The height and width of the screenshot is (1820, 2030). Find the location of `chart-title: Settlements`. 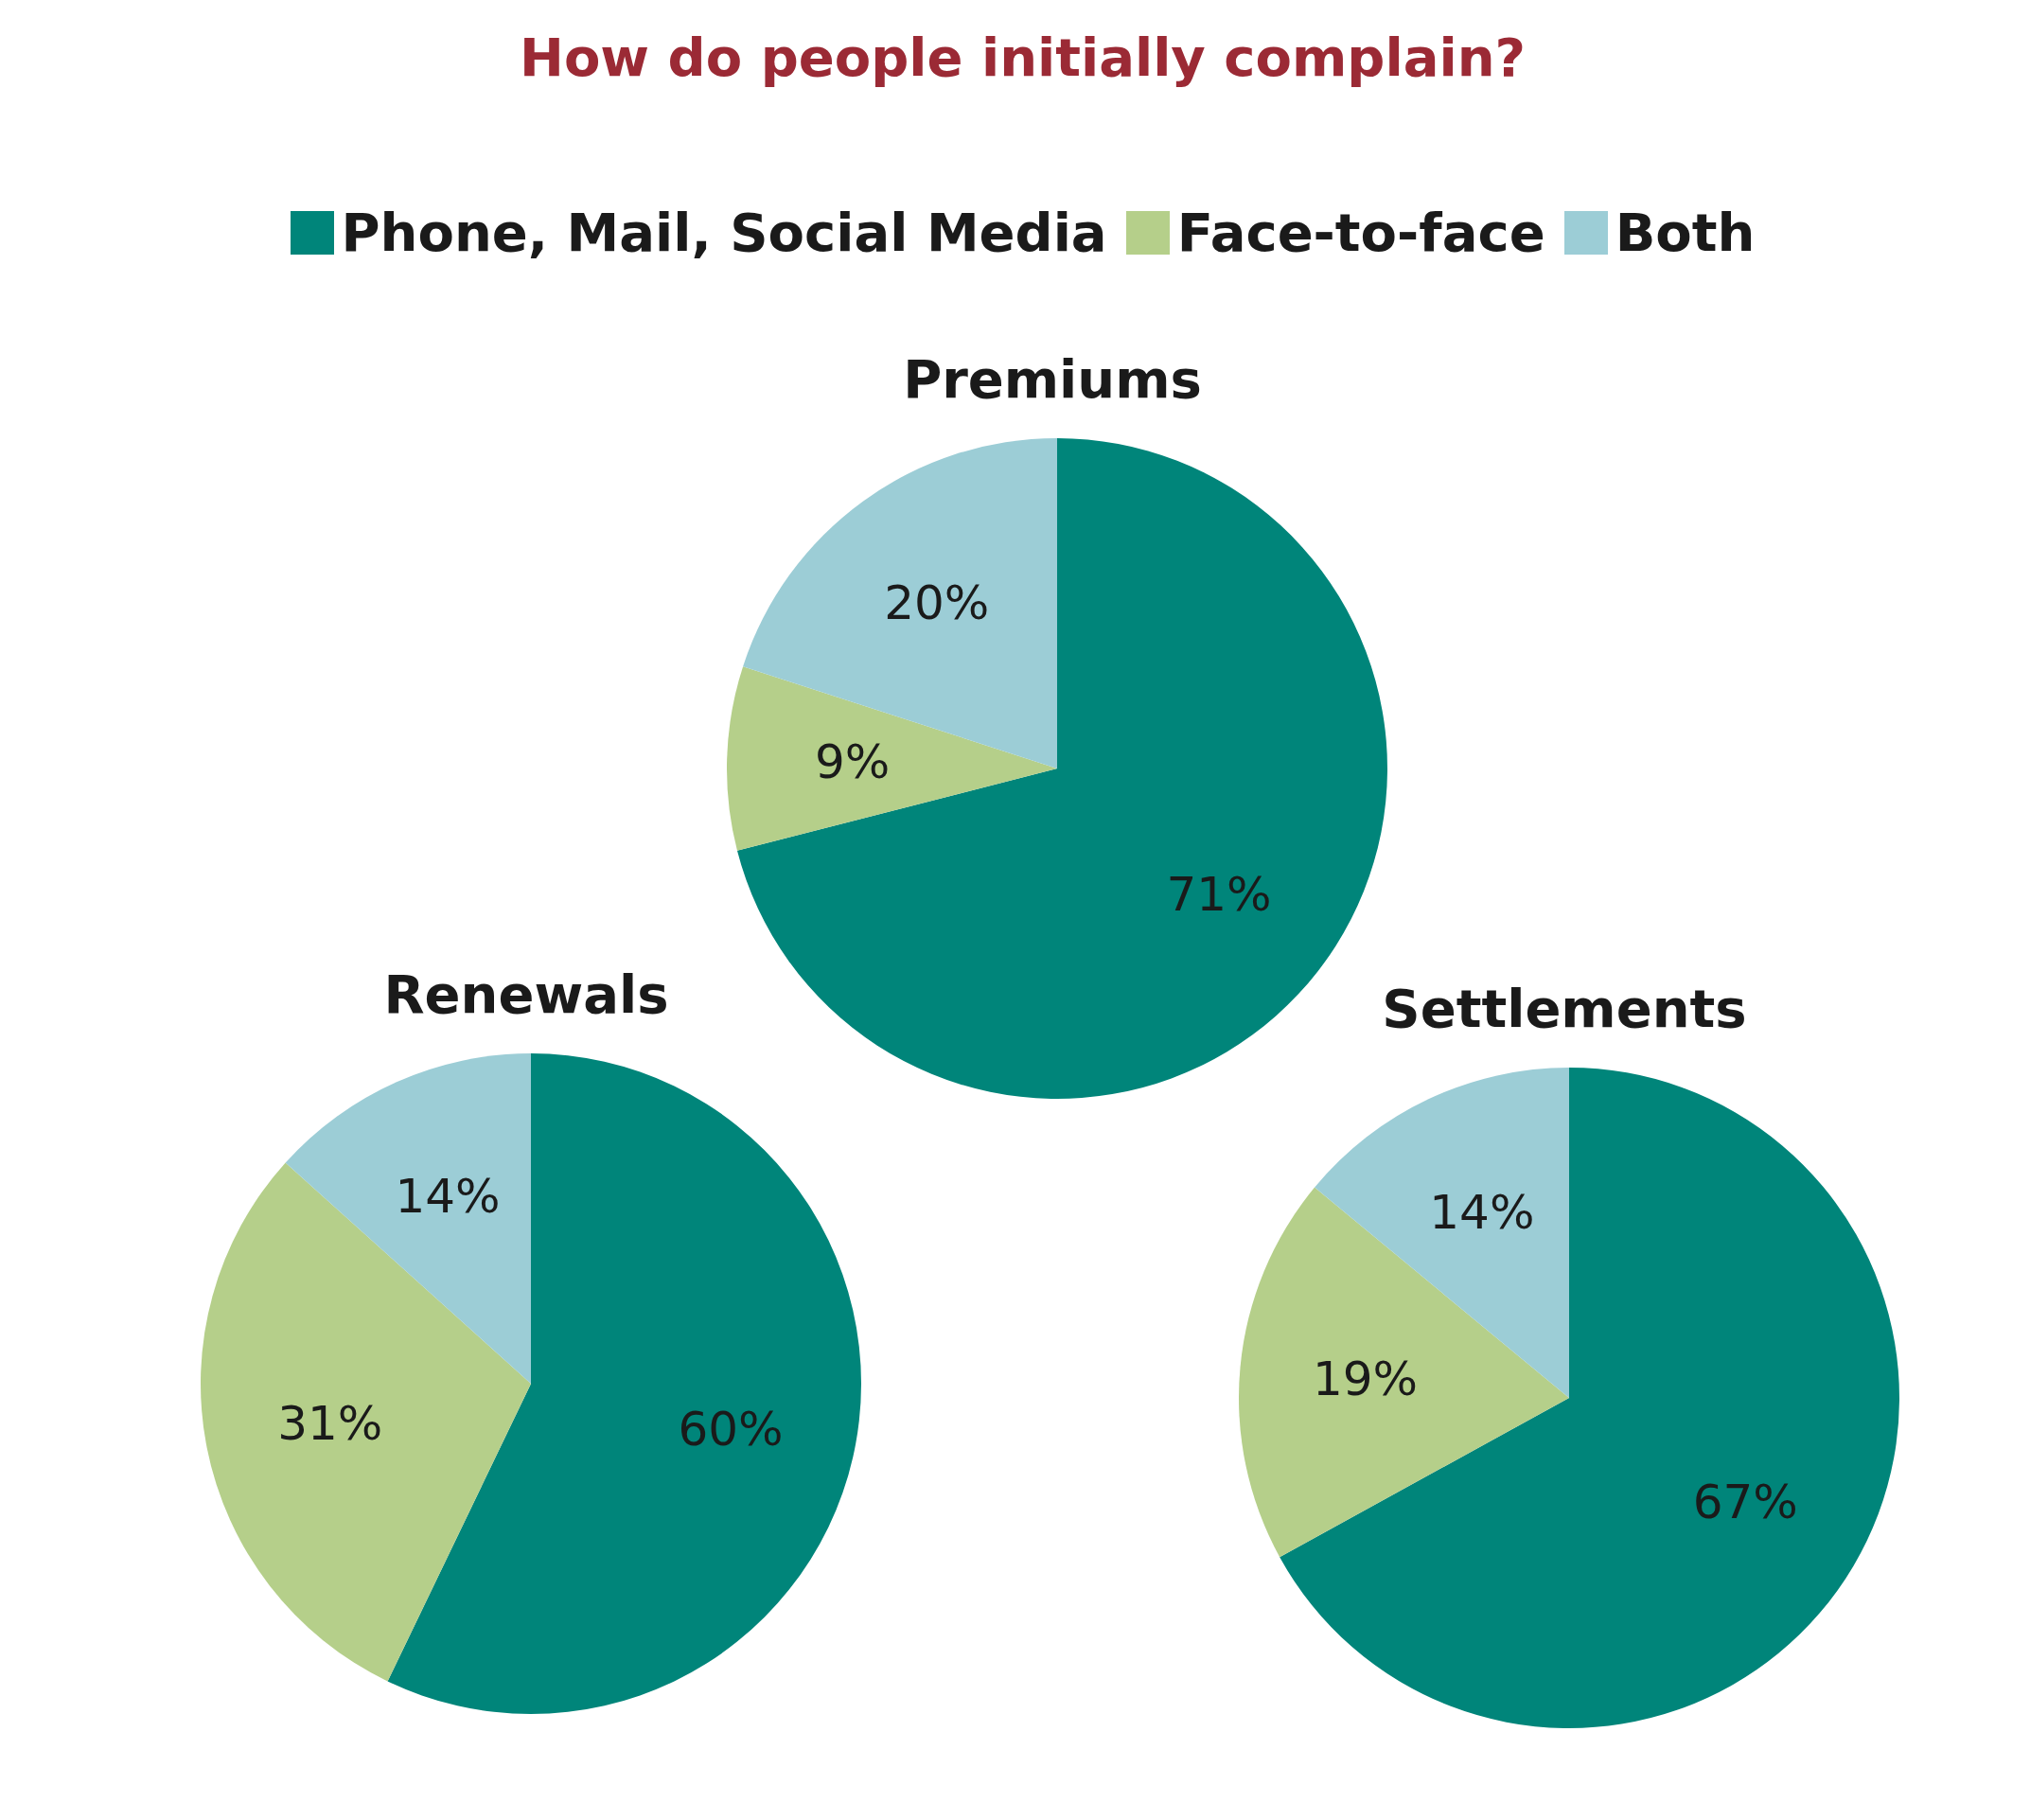

chart-title: Settlements is located at coordinates (1565, 1009).